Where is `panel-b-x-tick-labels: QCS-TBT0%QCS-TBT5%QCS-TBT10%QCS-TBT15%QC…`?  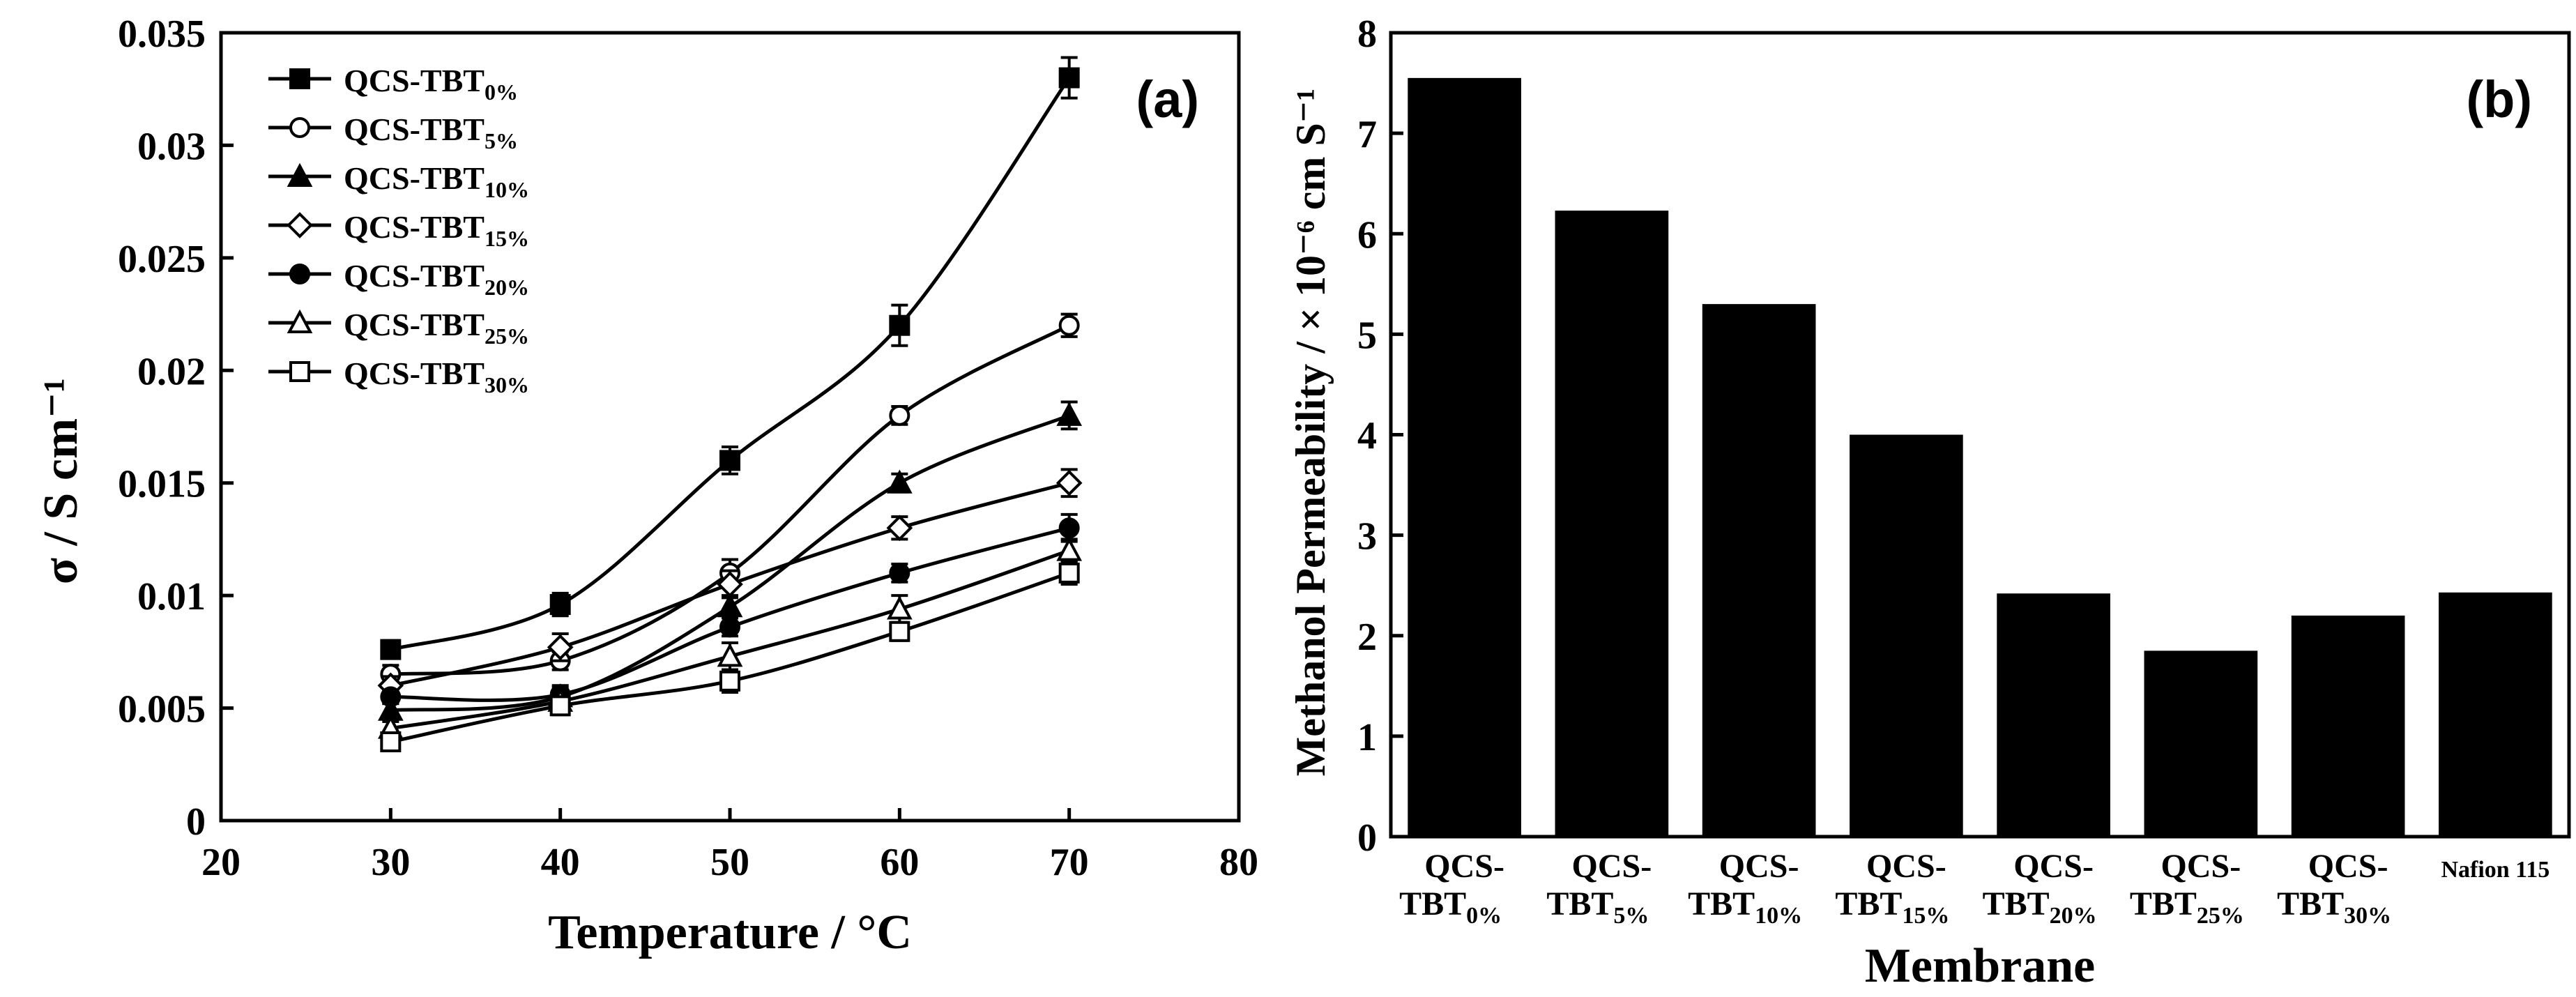 panel-b-x-tick-labels: QCS-TBT0%QCS-TBT5%QCS-TBT10%QCS-TBT15%QC… is located at coordinates (1974, 888).